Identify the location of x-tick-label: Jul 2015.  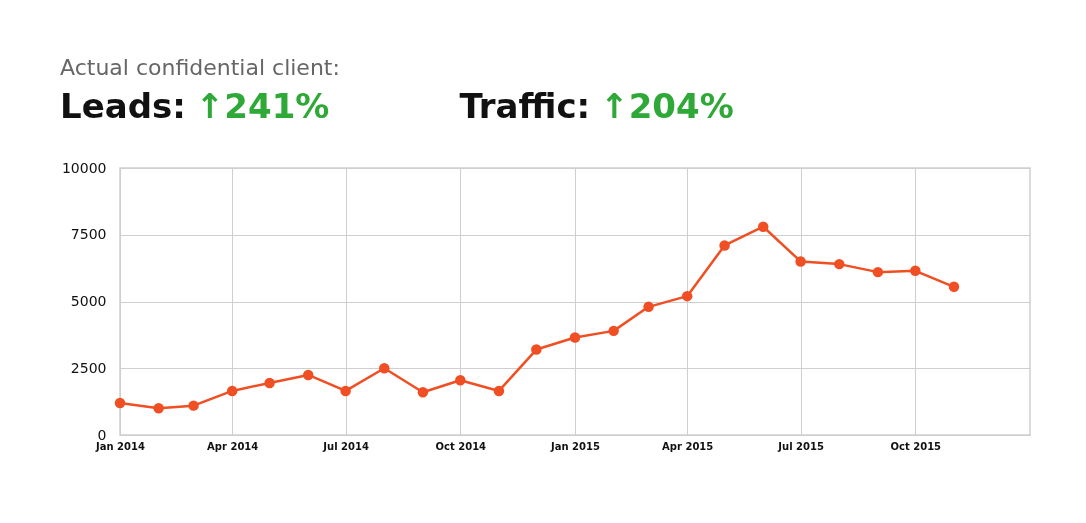
(800, 446).